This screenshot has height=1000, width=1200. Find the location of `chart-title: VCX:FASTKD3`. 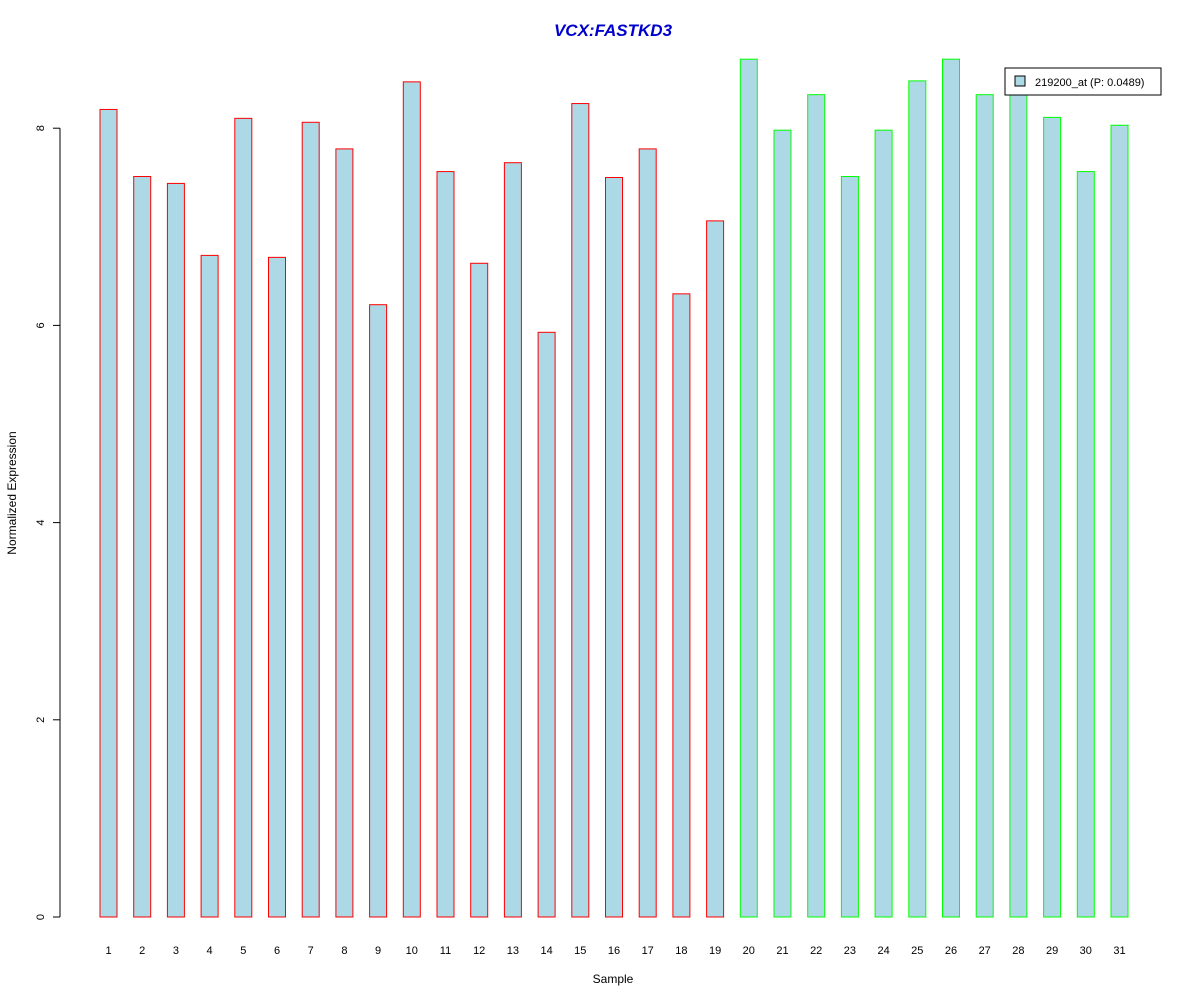

chart-title: VCX:FASTKD3 is located at coordinates (613, 30).